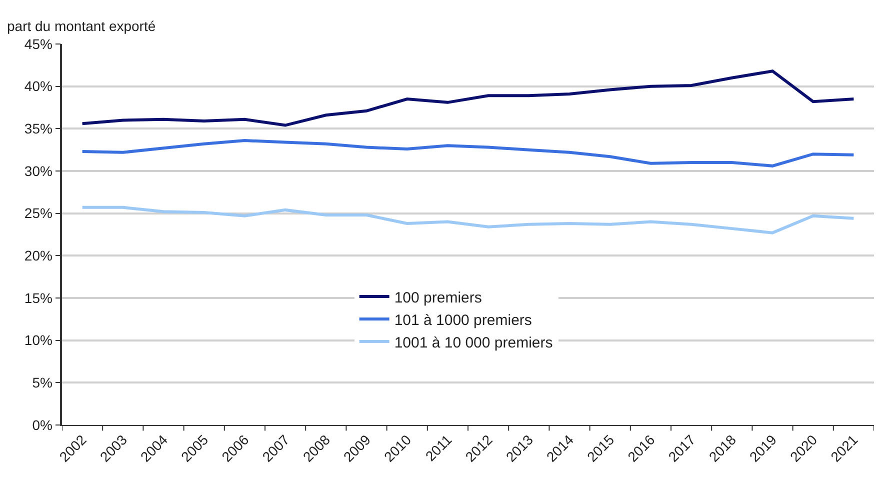 The image size is (876, 478). Describe the element at coordinates (38, 44) in the screenshot. I see `y-tick-label: 45%` at that location.